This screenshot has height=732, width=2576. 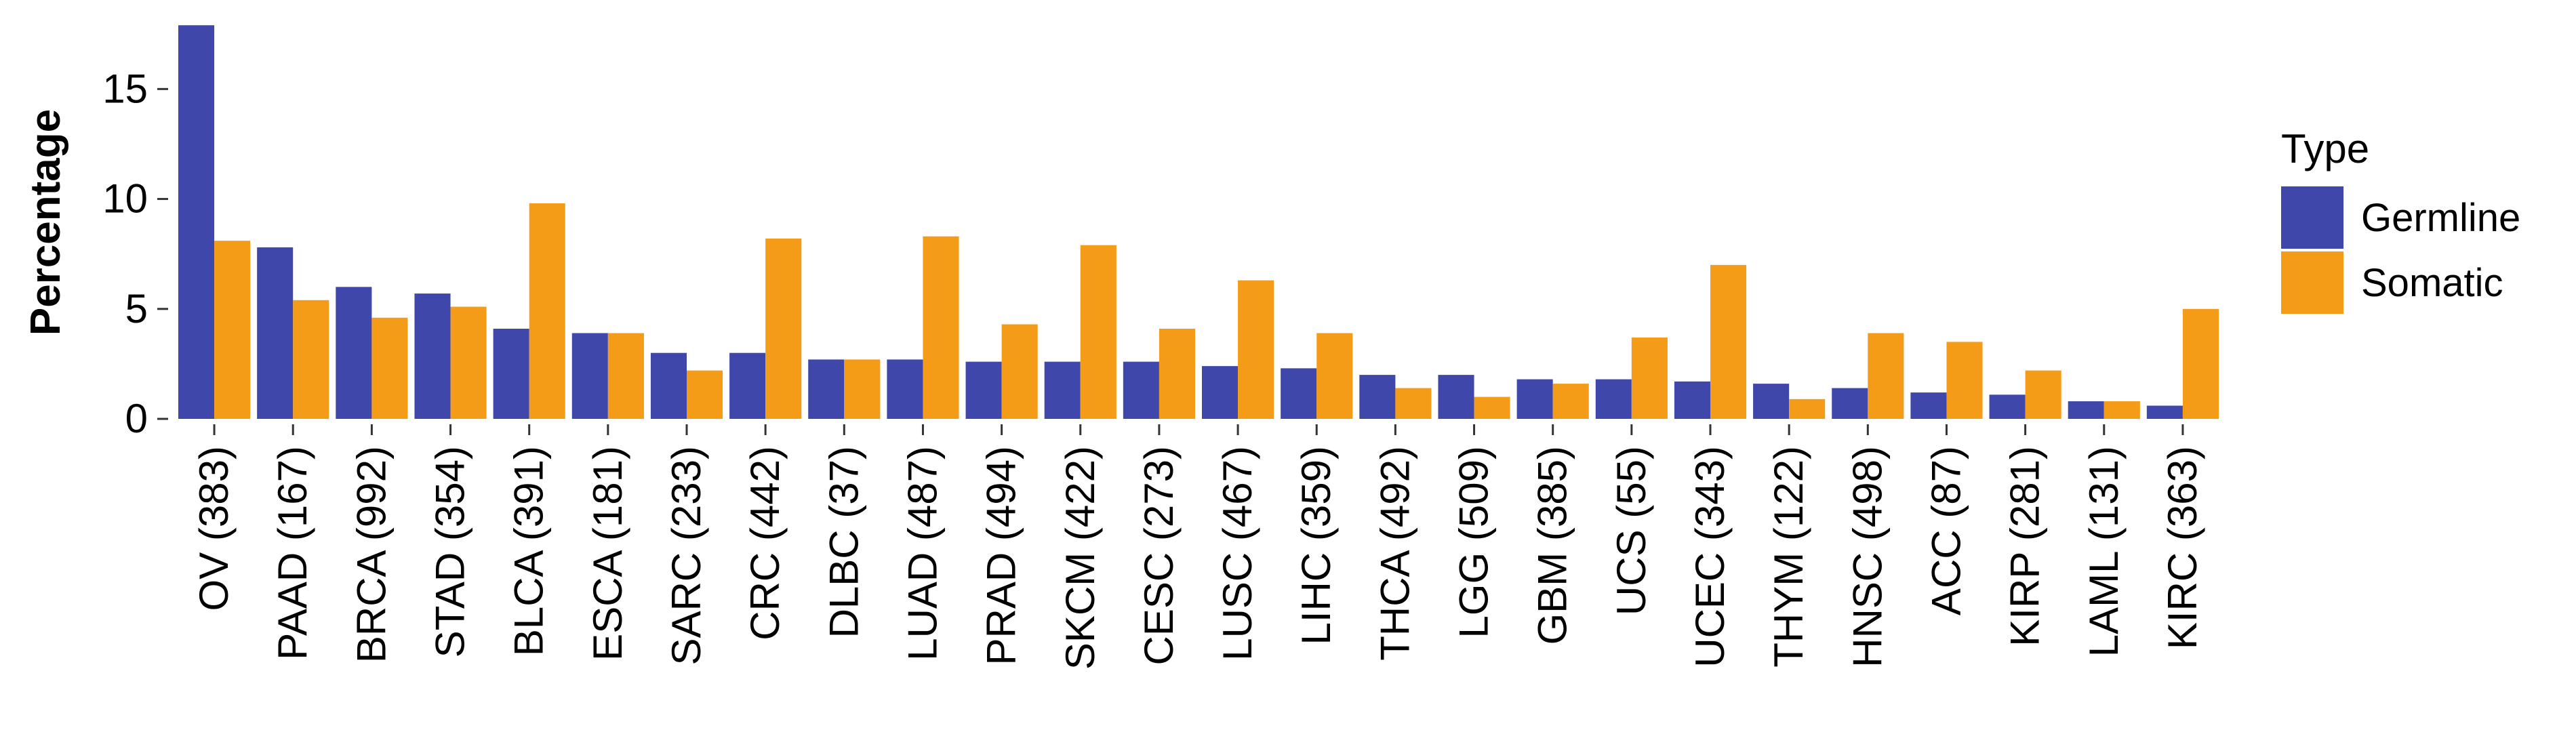 I want to click on y-tick-label: 10, so click(x=125, y=199).